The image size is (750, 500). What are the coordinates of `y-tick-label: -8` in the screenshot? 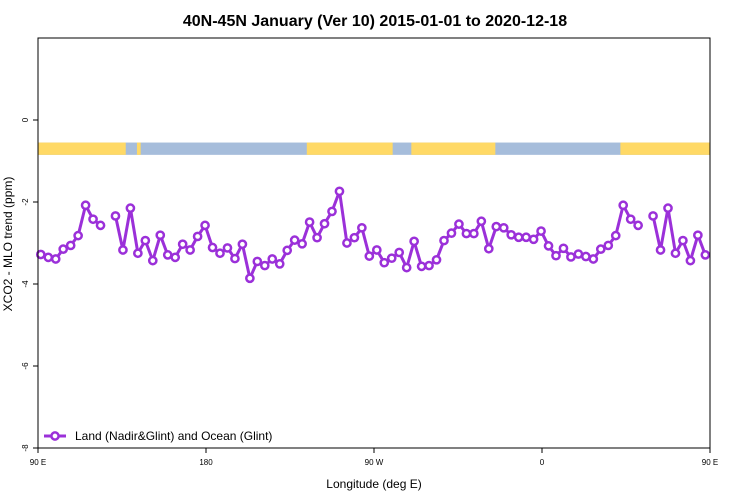 It's located at (25, 448).